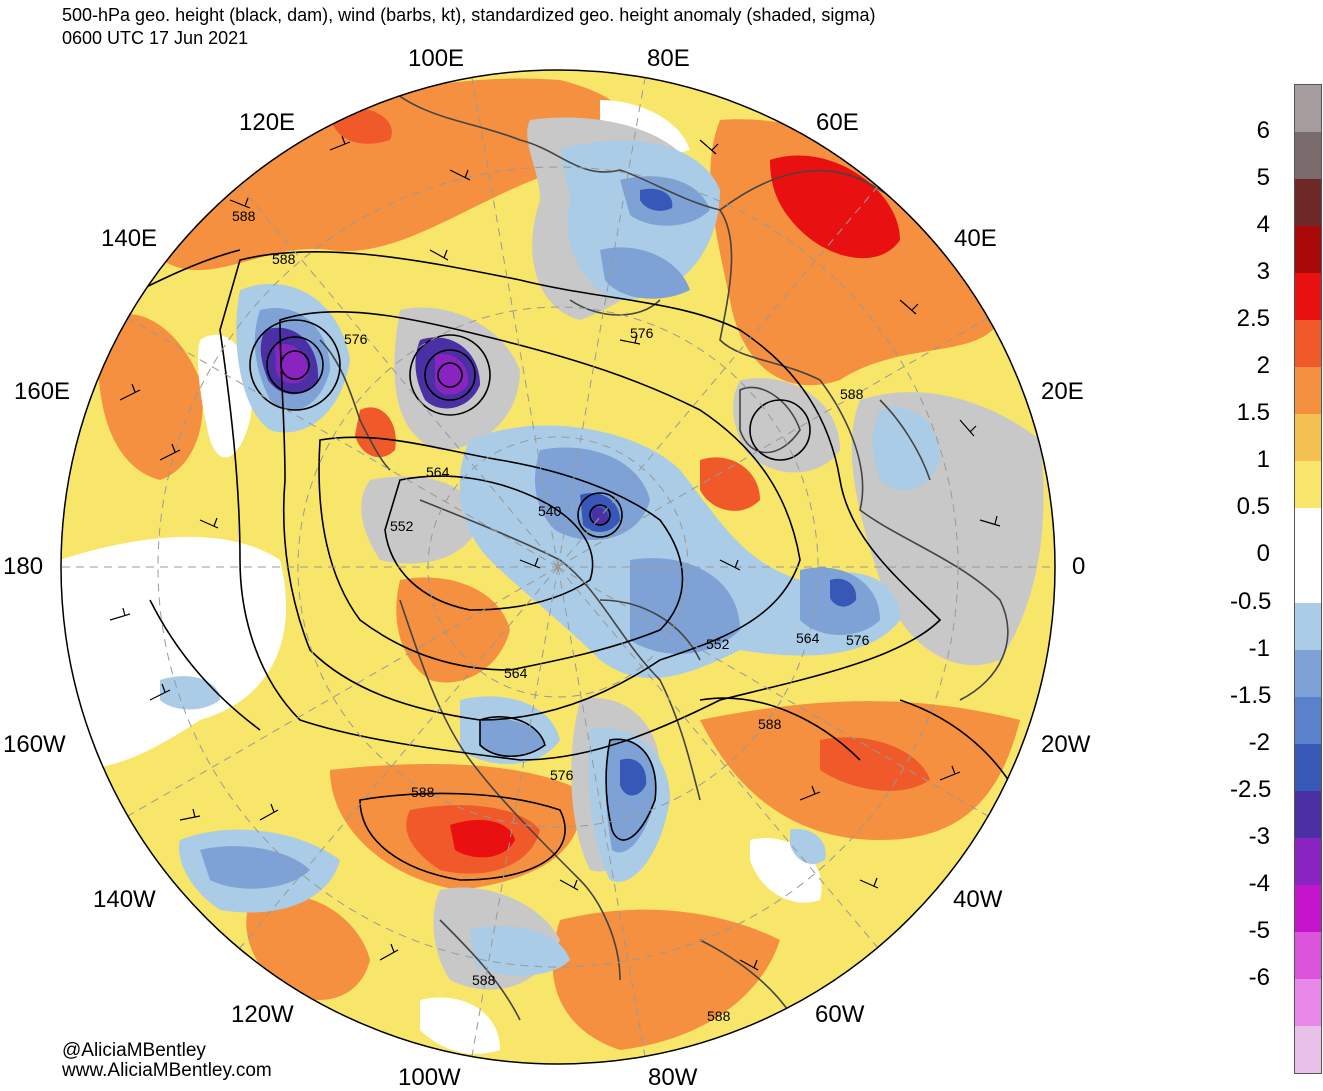 The width and height of the screenshot is (1323, 1091). I want to click on colorbar, so click(1308, 579).